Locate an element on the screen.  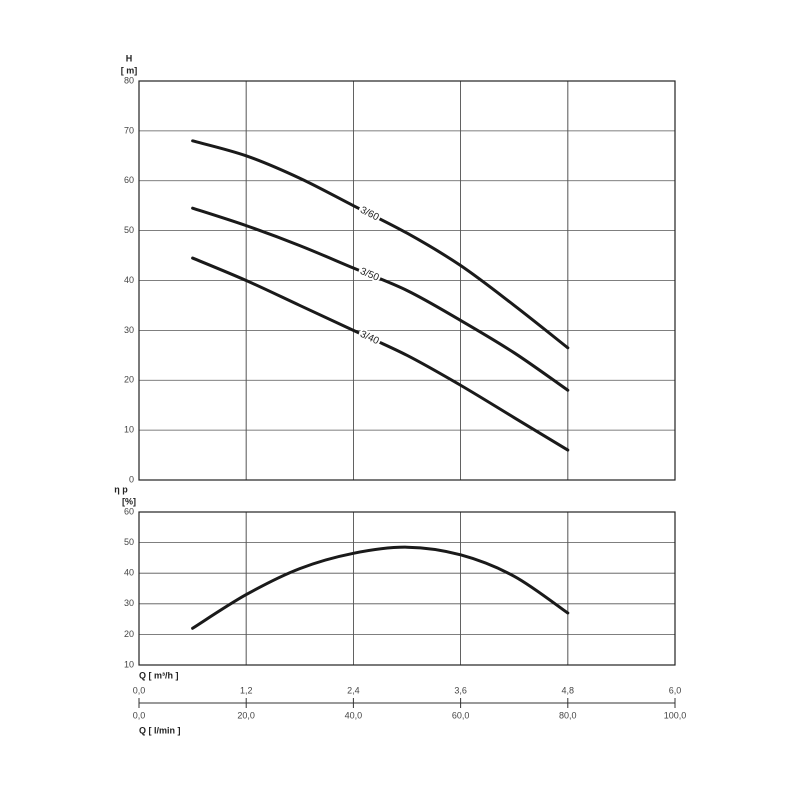
y-tick-label: 0 is located at coordinates (131, 479).